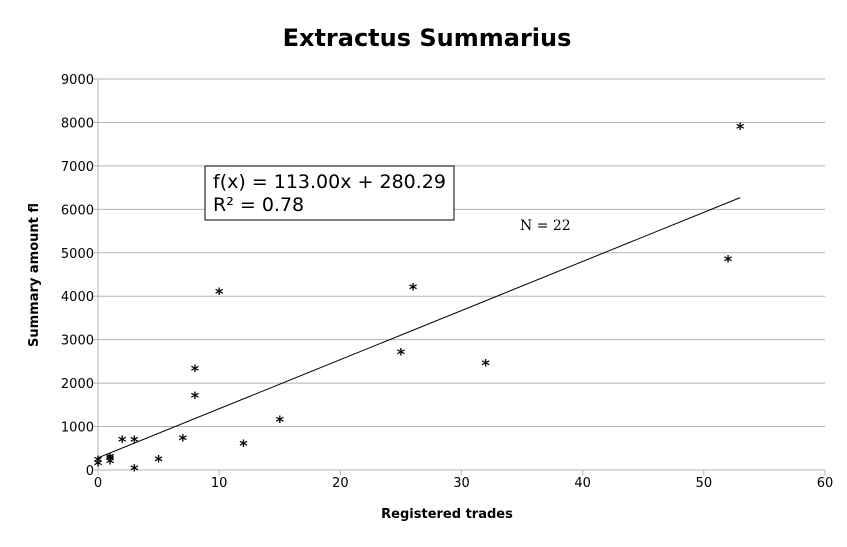 The width and height of the screenshot is (847, 547). What do you see at coordinates (90, 471) in the screenshot?
I see `y-tick-label: 0` at bounding box center [90, 471].